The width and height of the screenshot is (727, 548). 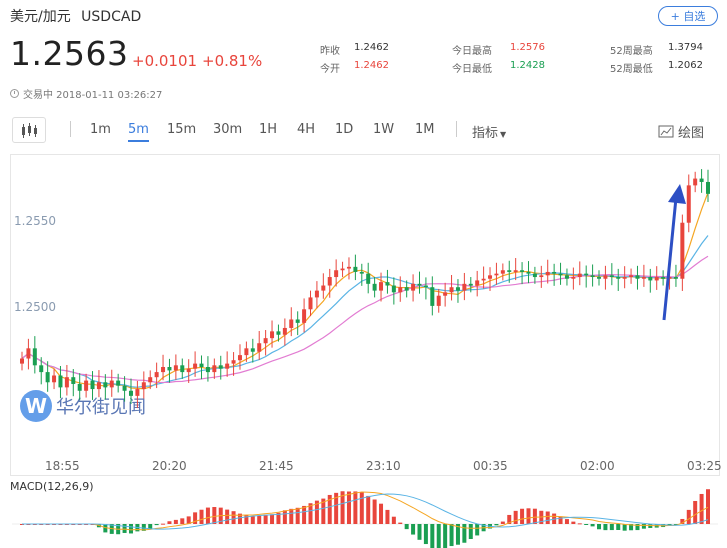 I want to click on period-tab-1h: 1H, so click(x=268, y=129).